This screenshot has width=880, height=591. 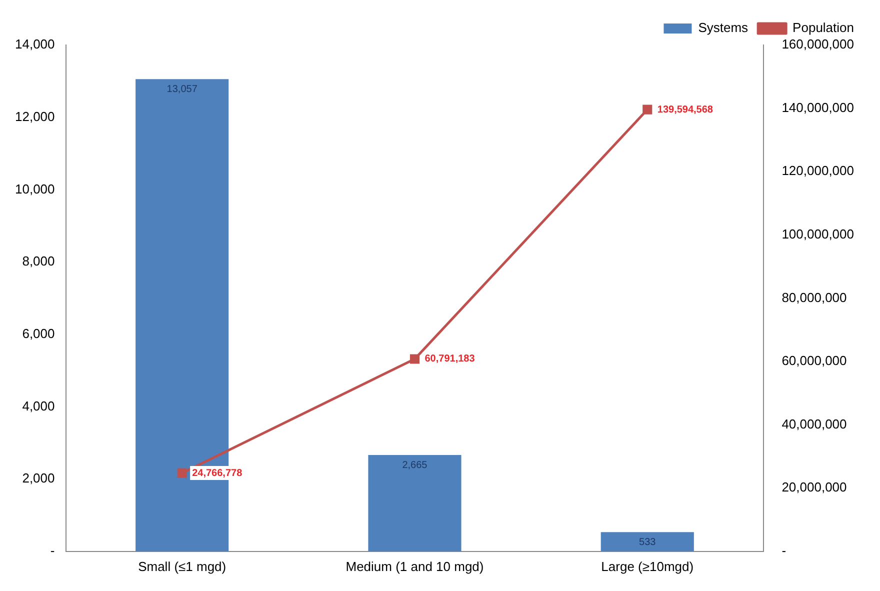 I want to click on x-tick-label: Medium (1 and 10 mgd), so click(x=415, y=566).